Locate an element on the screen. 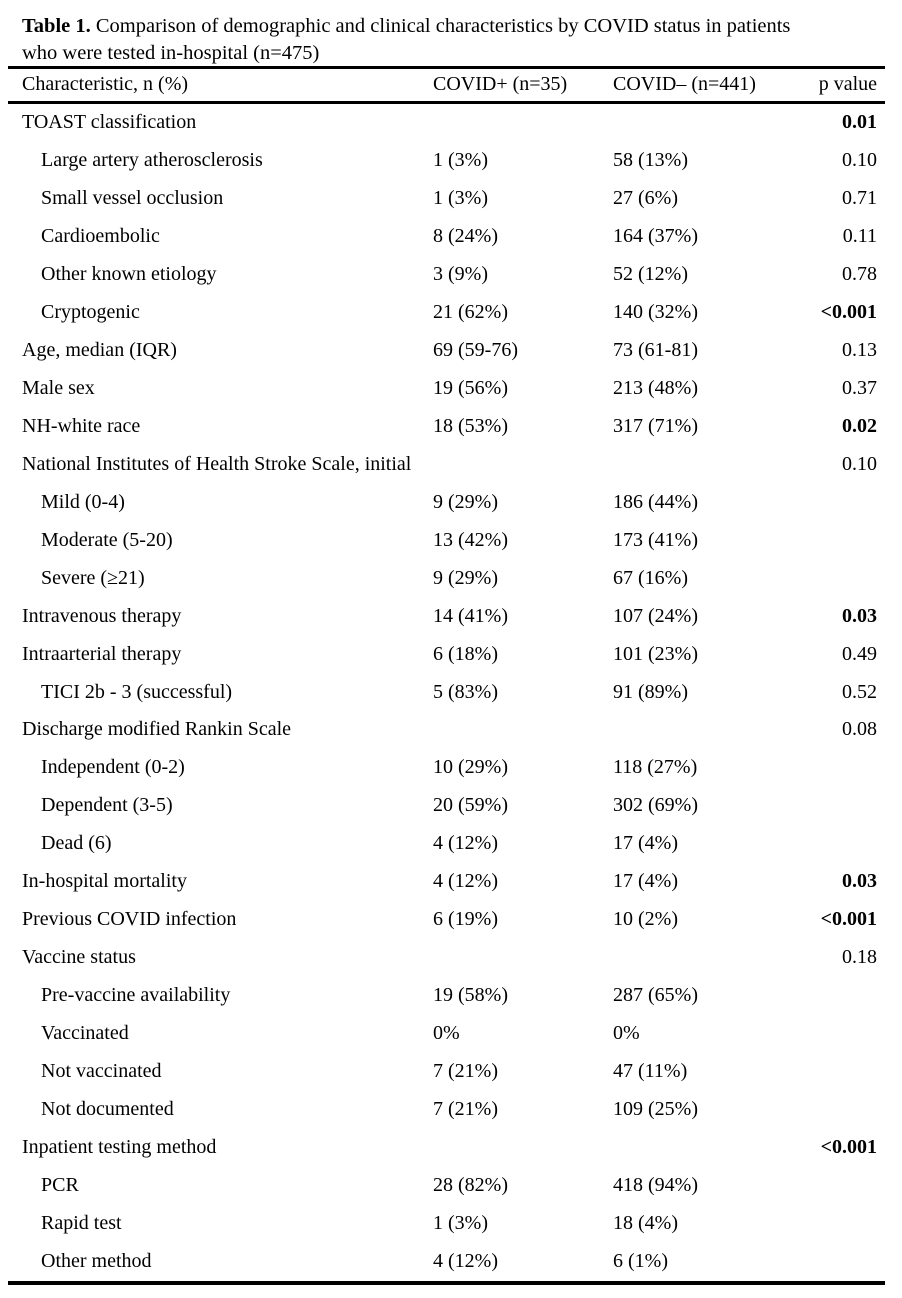  table-row: NH-white race 18 (53%) 317 (71%) 0.02 is located at coordinates (449, 427).